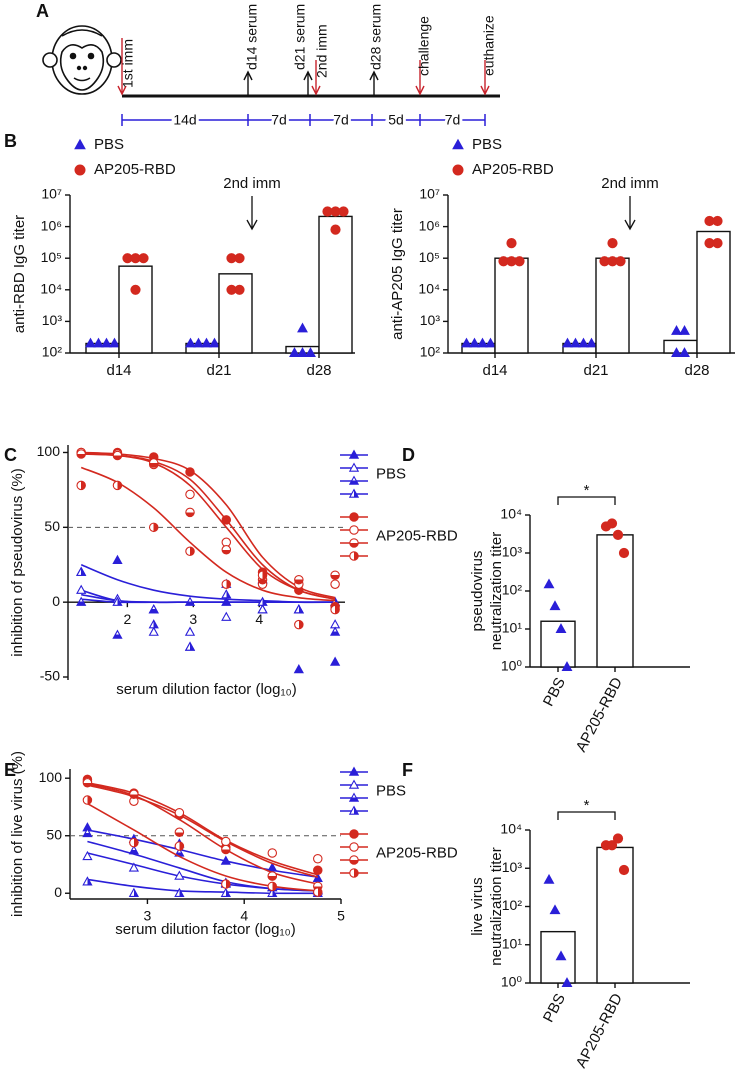  I want to click on x-tick-label: 2, so click(127, 619).